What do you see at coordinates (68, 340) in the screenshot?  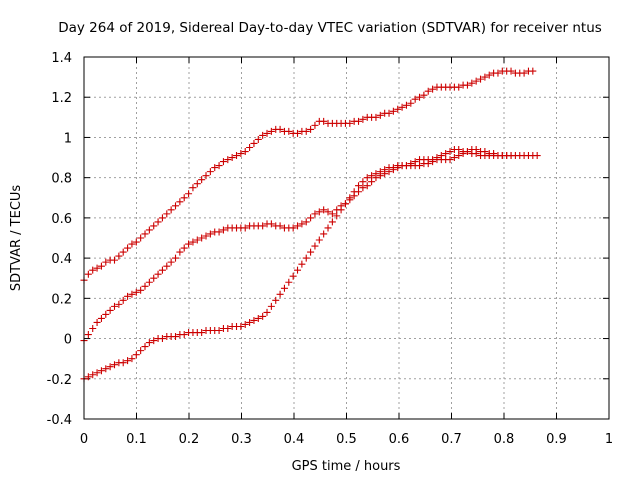 I see `y-tick-label: 0` at bounding box center [68, 340].